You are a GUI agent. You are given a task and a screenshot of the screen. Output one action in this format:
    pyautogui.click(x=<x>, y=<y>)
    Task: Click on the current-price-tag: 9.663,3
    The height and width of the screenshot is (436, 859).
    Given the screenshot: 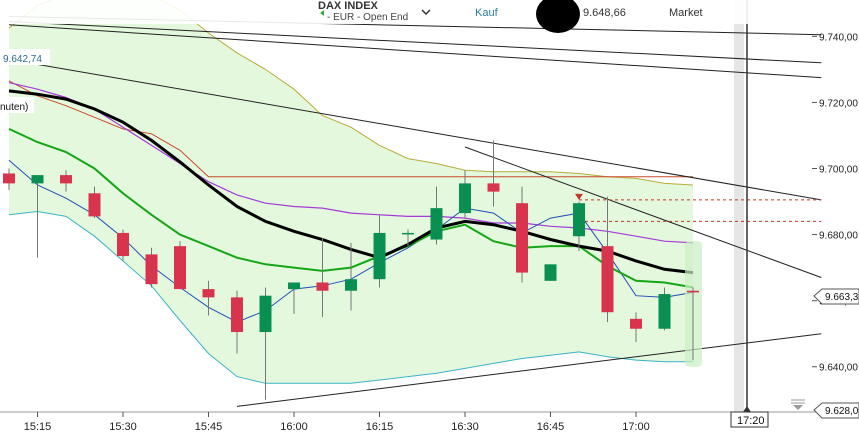 What is the action you would take?
    pyautogui.click(x=836, y=296)
    